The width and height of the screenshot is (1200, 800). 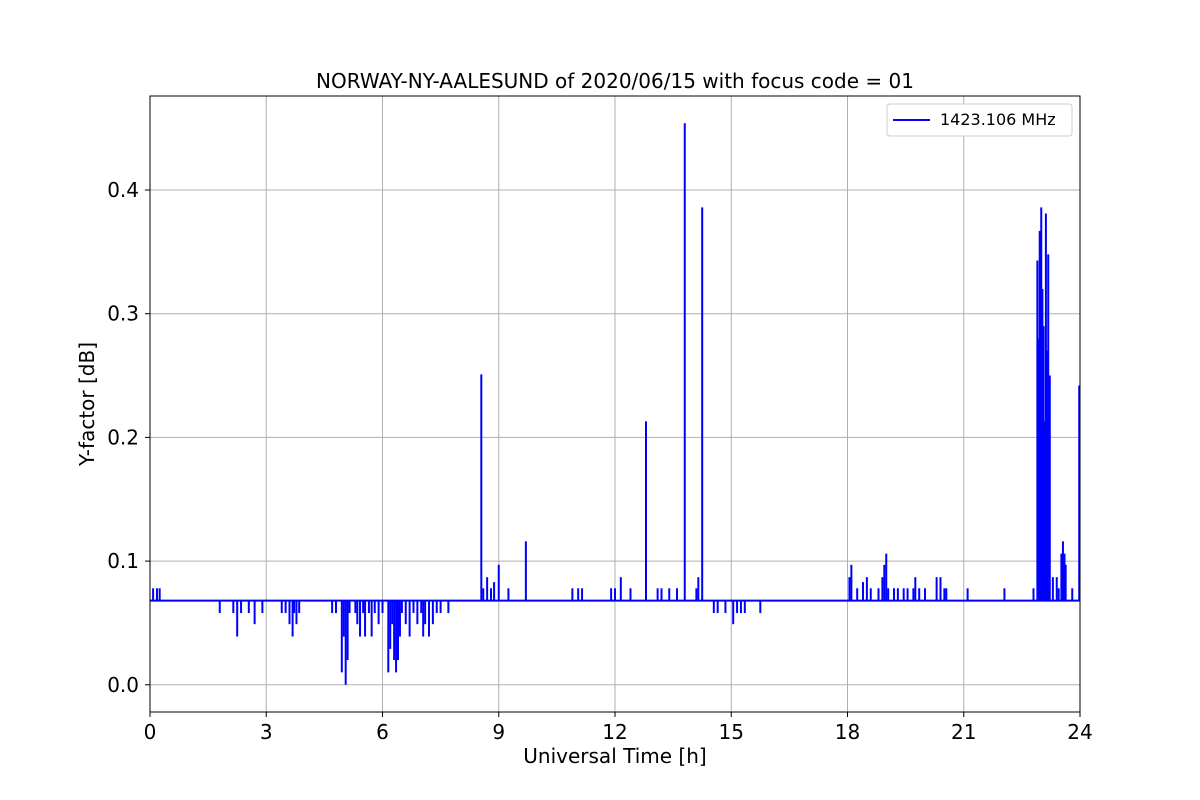 I want to click on legend-label: 1423.106 MHz, so click(x=998, y=119).